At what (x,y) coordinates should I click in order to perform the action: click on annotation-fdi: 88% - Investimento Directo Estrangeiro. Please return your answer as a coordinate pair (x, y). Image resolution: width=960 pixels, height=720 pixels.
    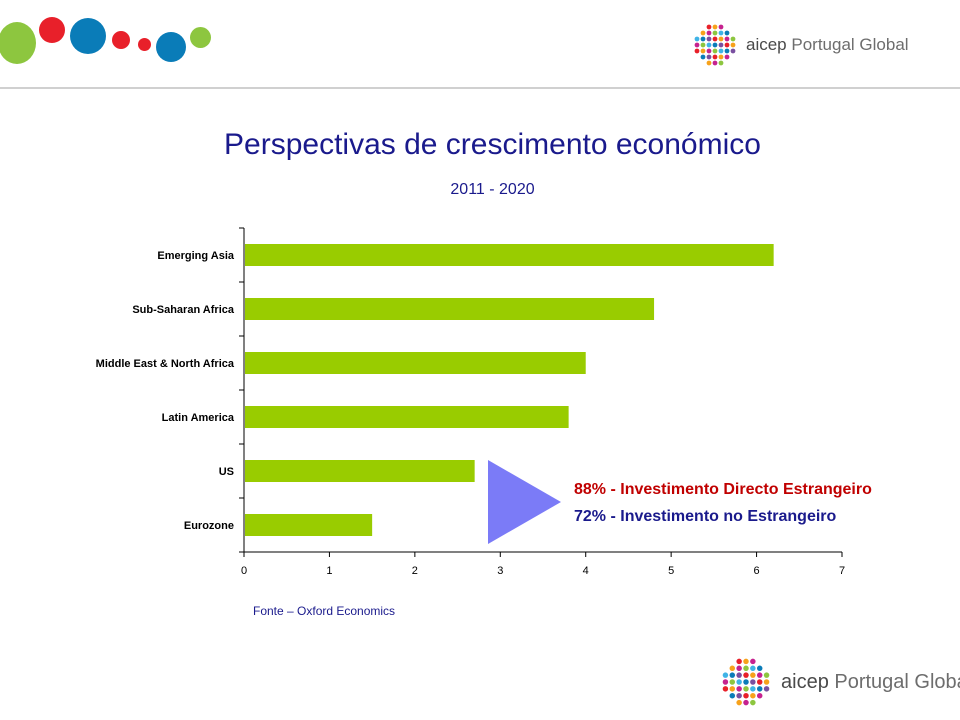
    Looking at the image, I should click on (723, 489).